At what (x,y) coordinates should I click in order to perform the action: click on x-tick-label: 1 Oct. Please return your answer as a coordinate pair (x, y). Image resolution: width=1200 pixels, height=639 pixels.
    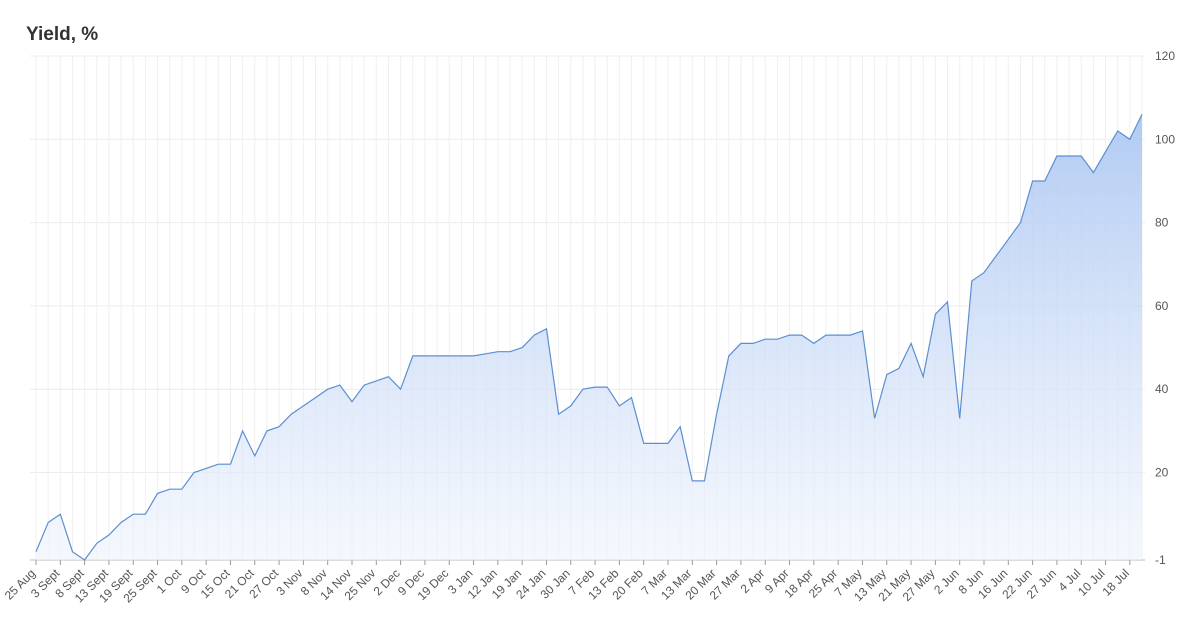
    Looking at the image, I should click on (169, 581).